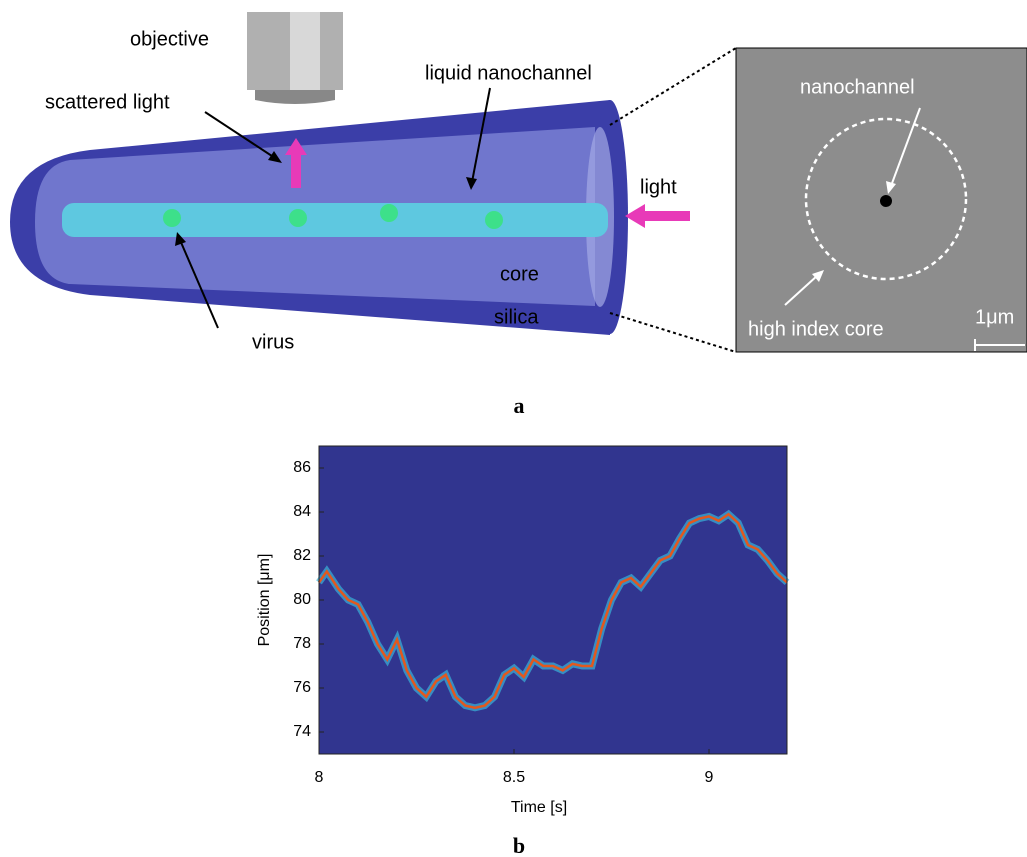  What do you see at coordinates (335, 220) in the screenshot?
I see `nanochannel` at bounding box center [335, 220].